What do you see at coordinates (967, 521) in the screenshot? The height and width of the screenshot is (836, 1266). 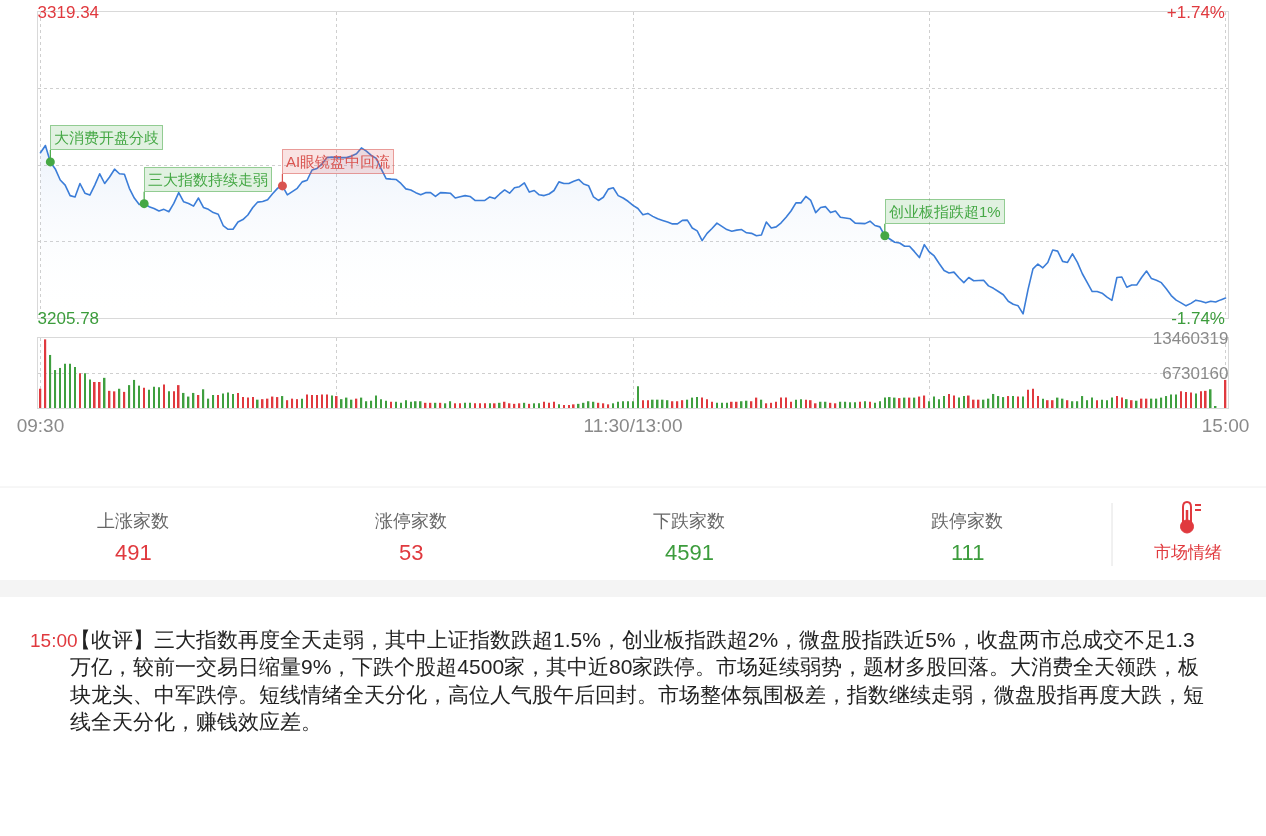 I see `category-label: 跌停家数` at bounding box center [967, 521].